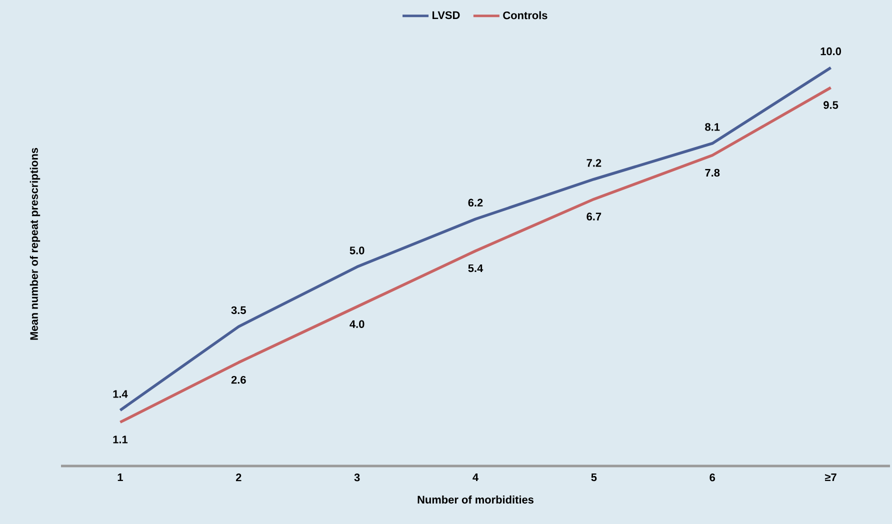 The height and width of the screenshot is (524, 892). I want to click on data-label: 6.7, so click(594, 216).